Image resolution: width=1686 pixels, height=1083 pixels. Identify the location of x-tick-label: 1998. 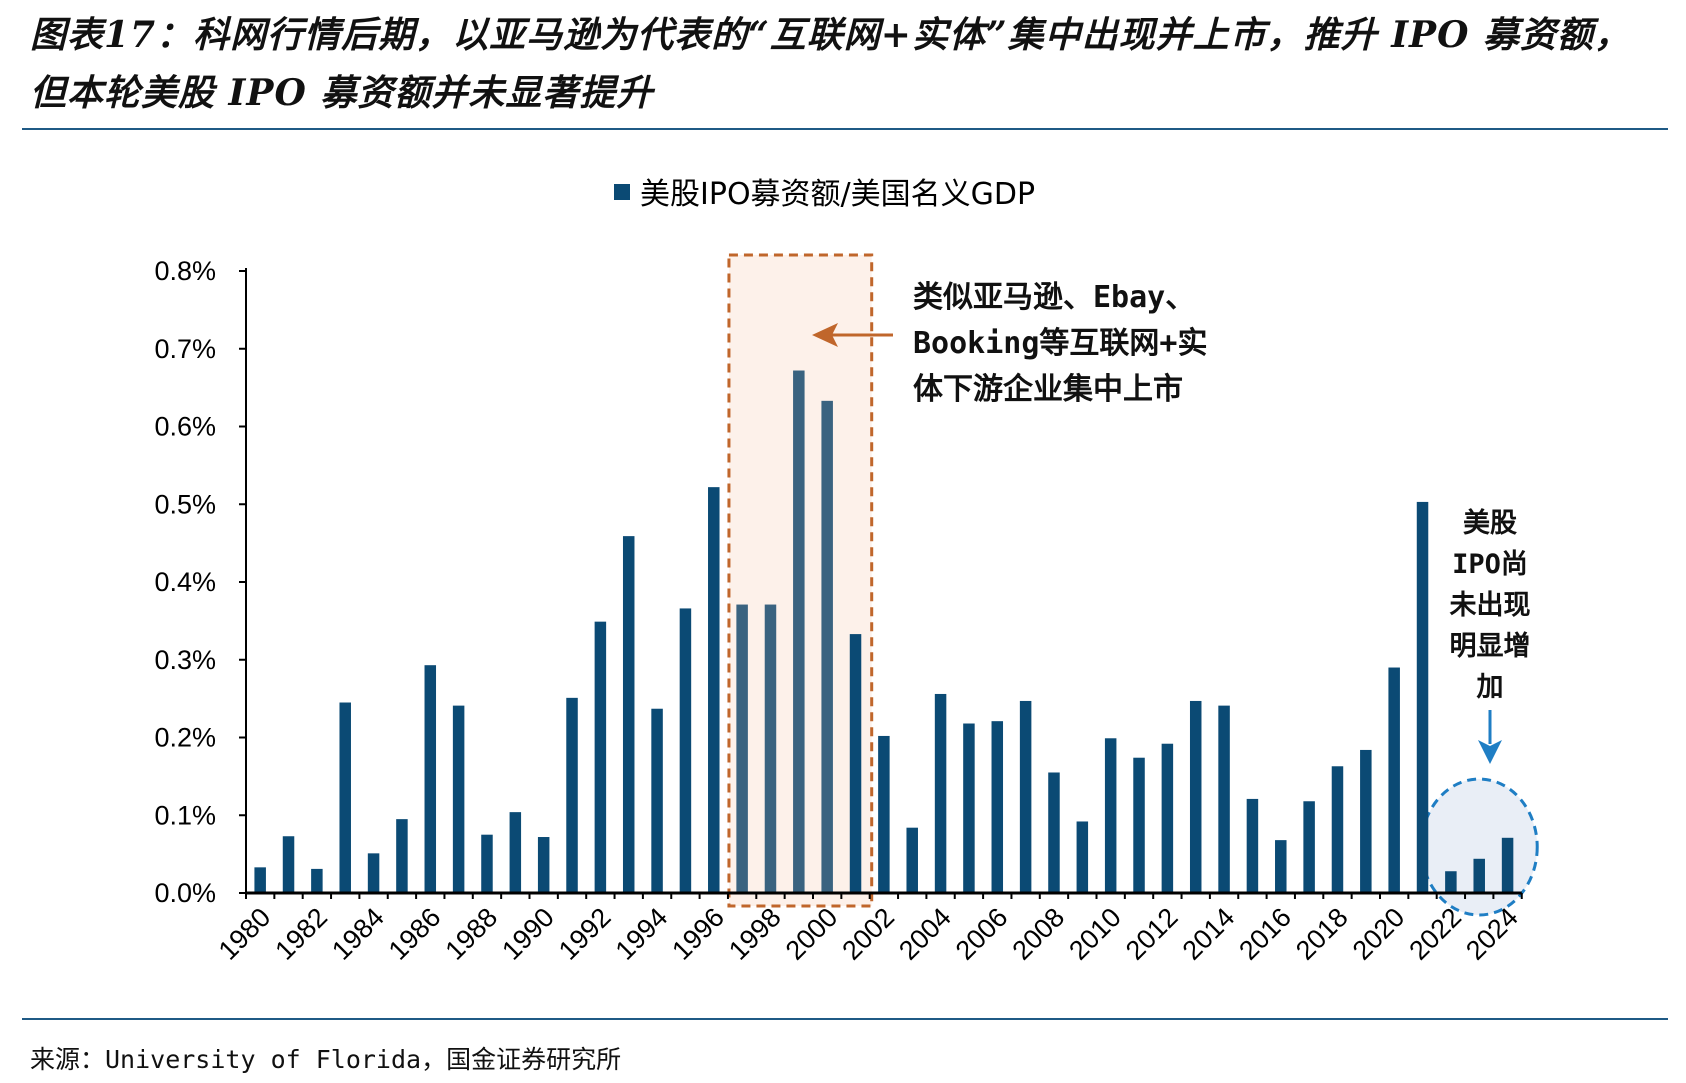
(755, 934).